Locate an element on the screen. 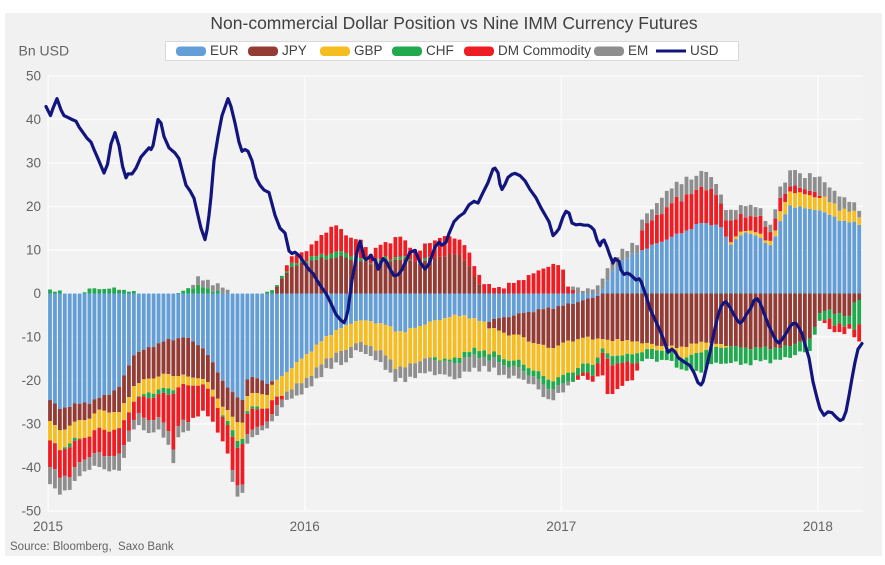  svg-text: CHF is located at coordinates (440, 50).